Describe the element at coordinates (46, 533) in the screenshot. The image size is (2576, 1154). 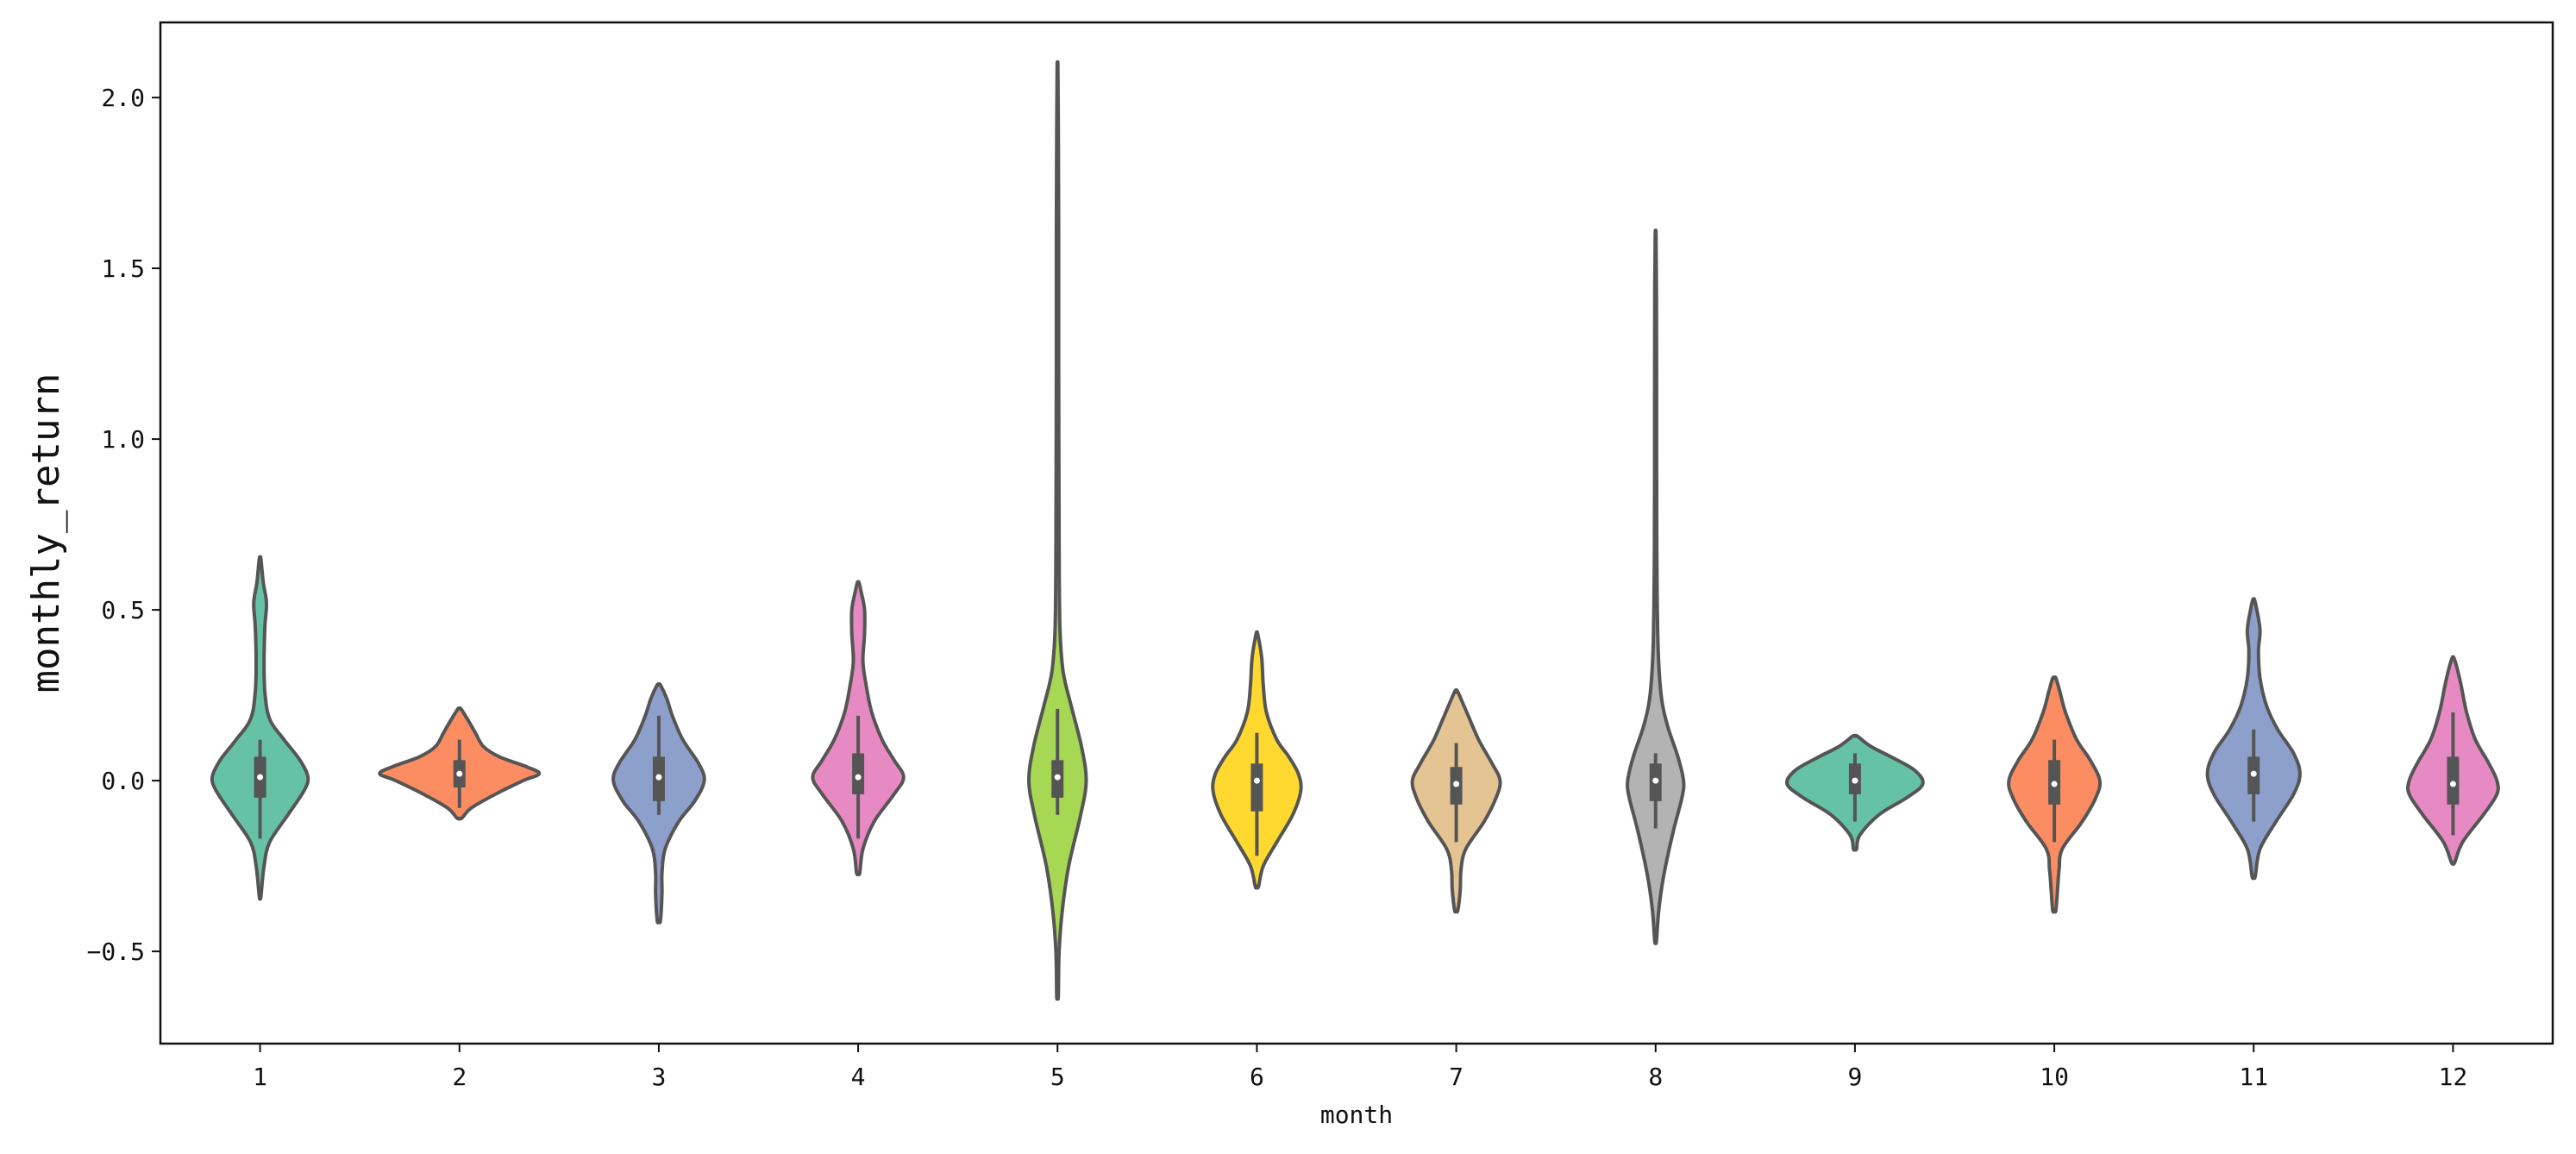
I see `y-axis-label: monthly_return` at that location.